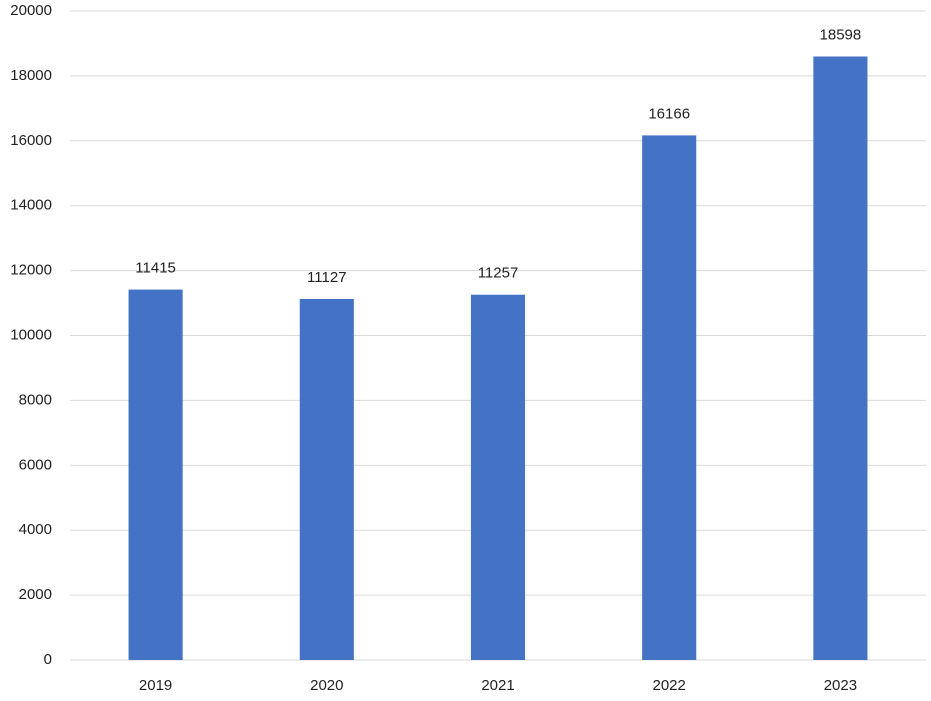 The image size is (931, 701). Describe the element at coordinates (31, 270) in the screenshot. I see `y-tick-label: 12000` at that location.